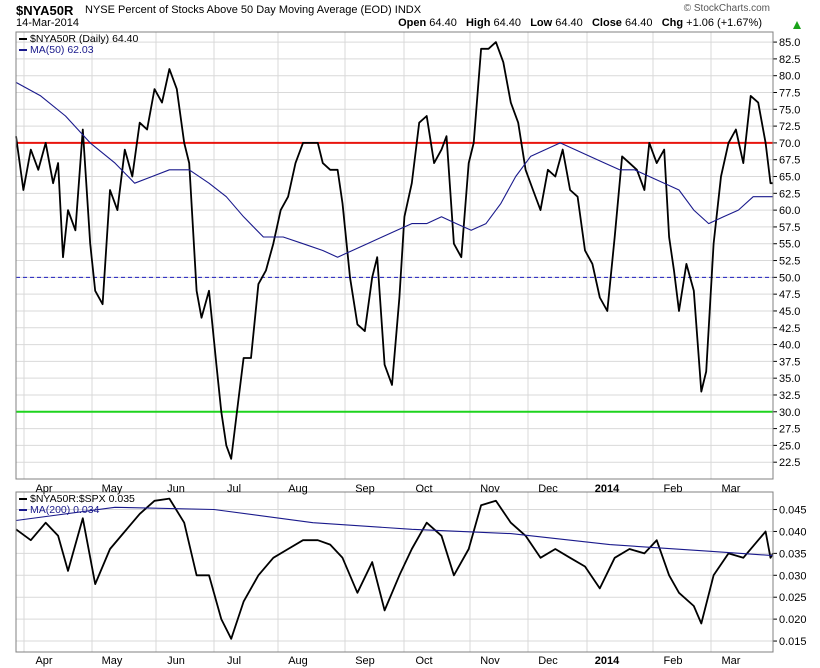  What do you see at coordinates (789, 211) in the screenshot?
I see `top-ytick-label: 60.0` at bounding box center [789, 211].